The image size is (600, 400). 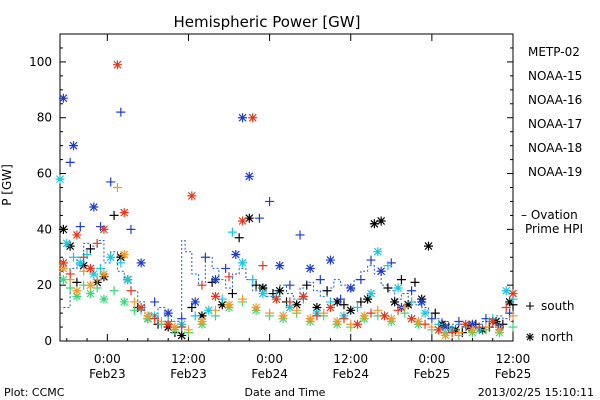 I want to click on marker-legend-label-south: south, so click(x=558, y=306).